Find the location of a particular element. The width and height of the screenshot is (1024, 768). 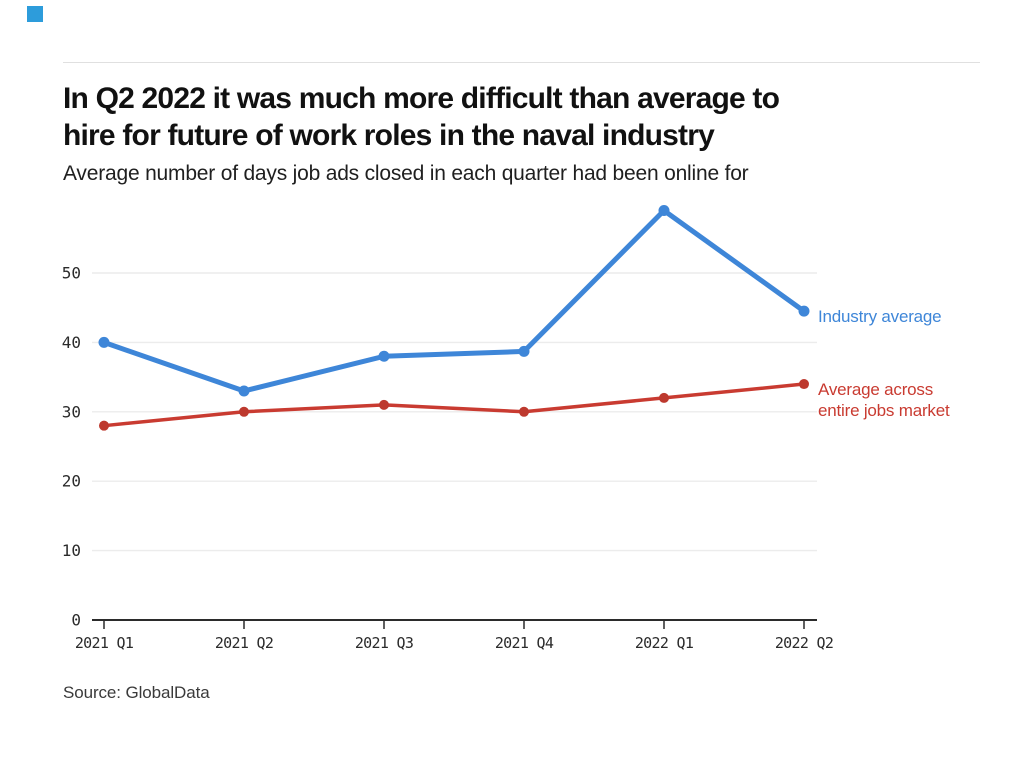

legend-label-industry-average: Industry average is located at coordinates (880, 316).